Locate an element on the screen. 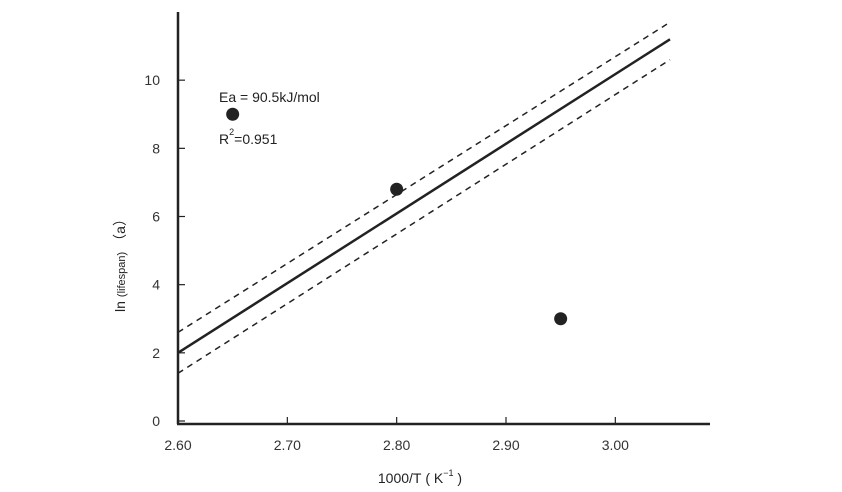 Image resolution: width=842 pixels, height=492 pixels. y-tick-label: 2 is located at coordinates (156, 353).